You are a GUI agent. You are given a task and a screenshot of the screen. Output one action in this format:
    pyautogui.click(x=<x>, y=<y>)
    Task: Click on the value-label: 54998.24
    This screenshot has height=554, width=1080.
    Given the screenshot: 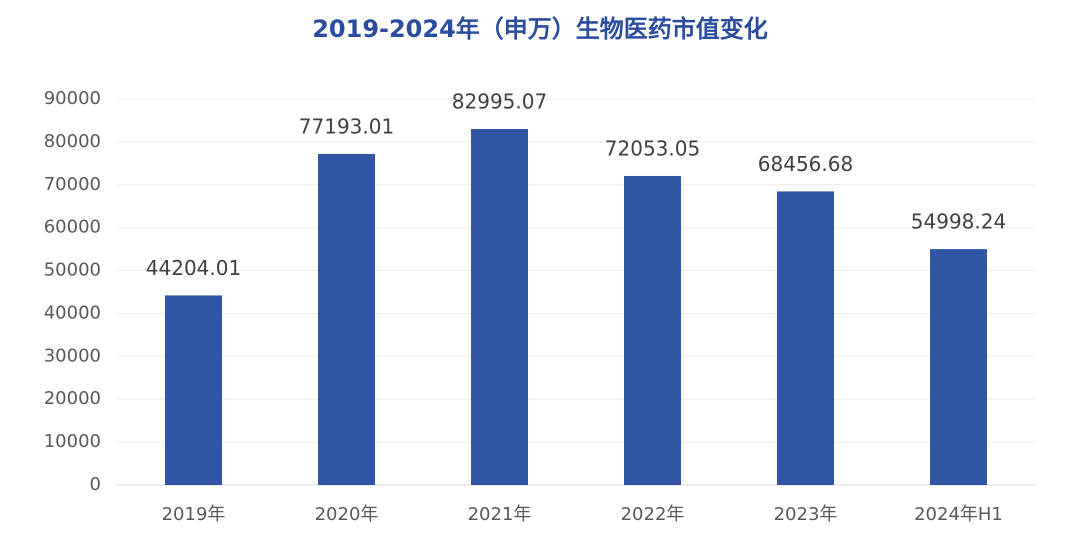 What is the action you would take?
    pyautogui.click(x=958, y=222)
    